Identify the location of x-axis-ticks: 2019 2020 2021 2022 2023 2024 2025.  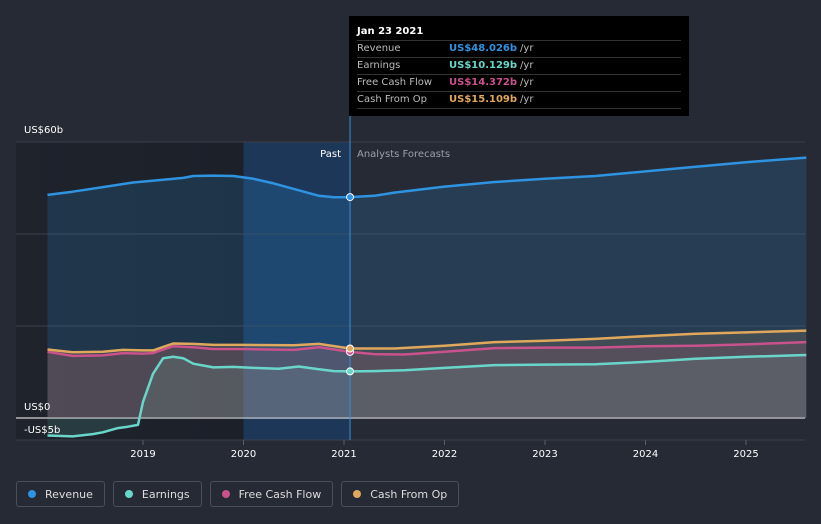
(444, 450).